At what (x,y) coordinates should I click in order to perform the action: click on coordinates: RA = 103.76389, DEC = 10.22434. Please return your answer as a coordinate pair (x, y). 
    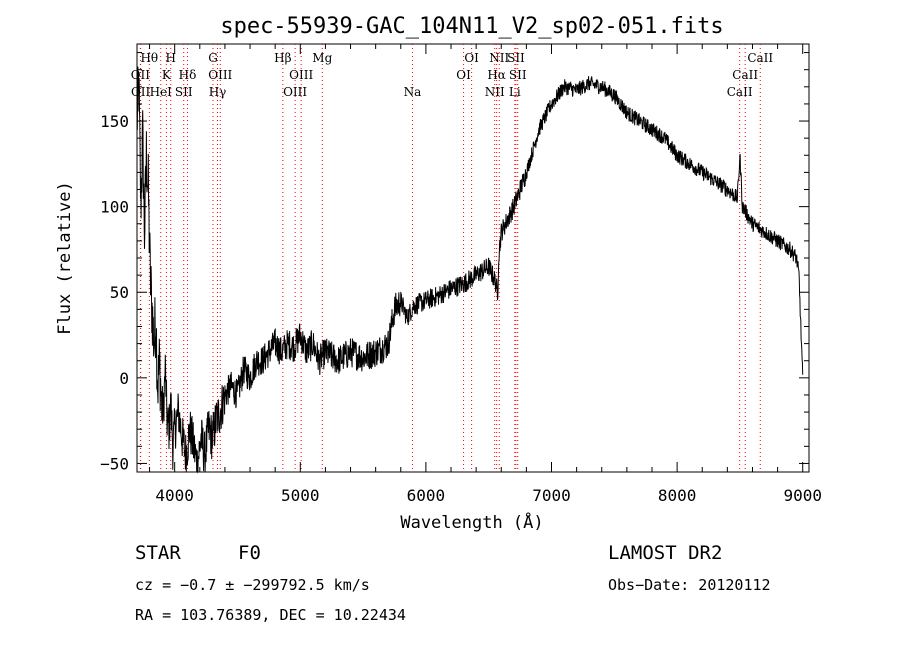
    Looking at the image, I should click on (270, 615).